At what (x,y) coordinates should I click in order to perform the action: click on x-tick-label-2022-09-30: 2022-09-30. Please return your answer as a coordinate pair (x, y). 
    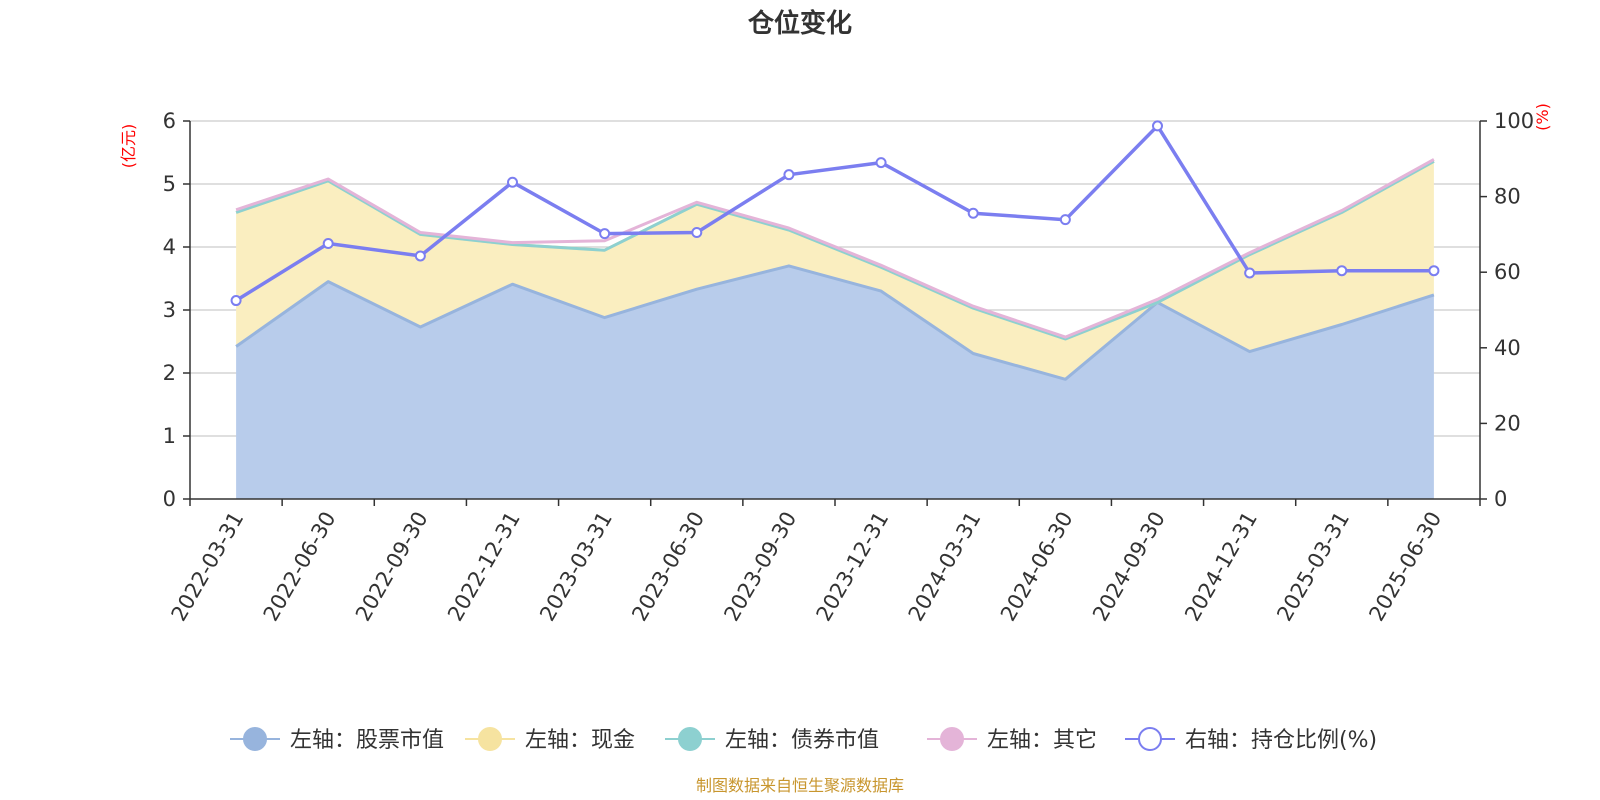
    Looking at the image, I should click on (392, 567).